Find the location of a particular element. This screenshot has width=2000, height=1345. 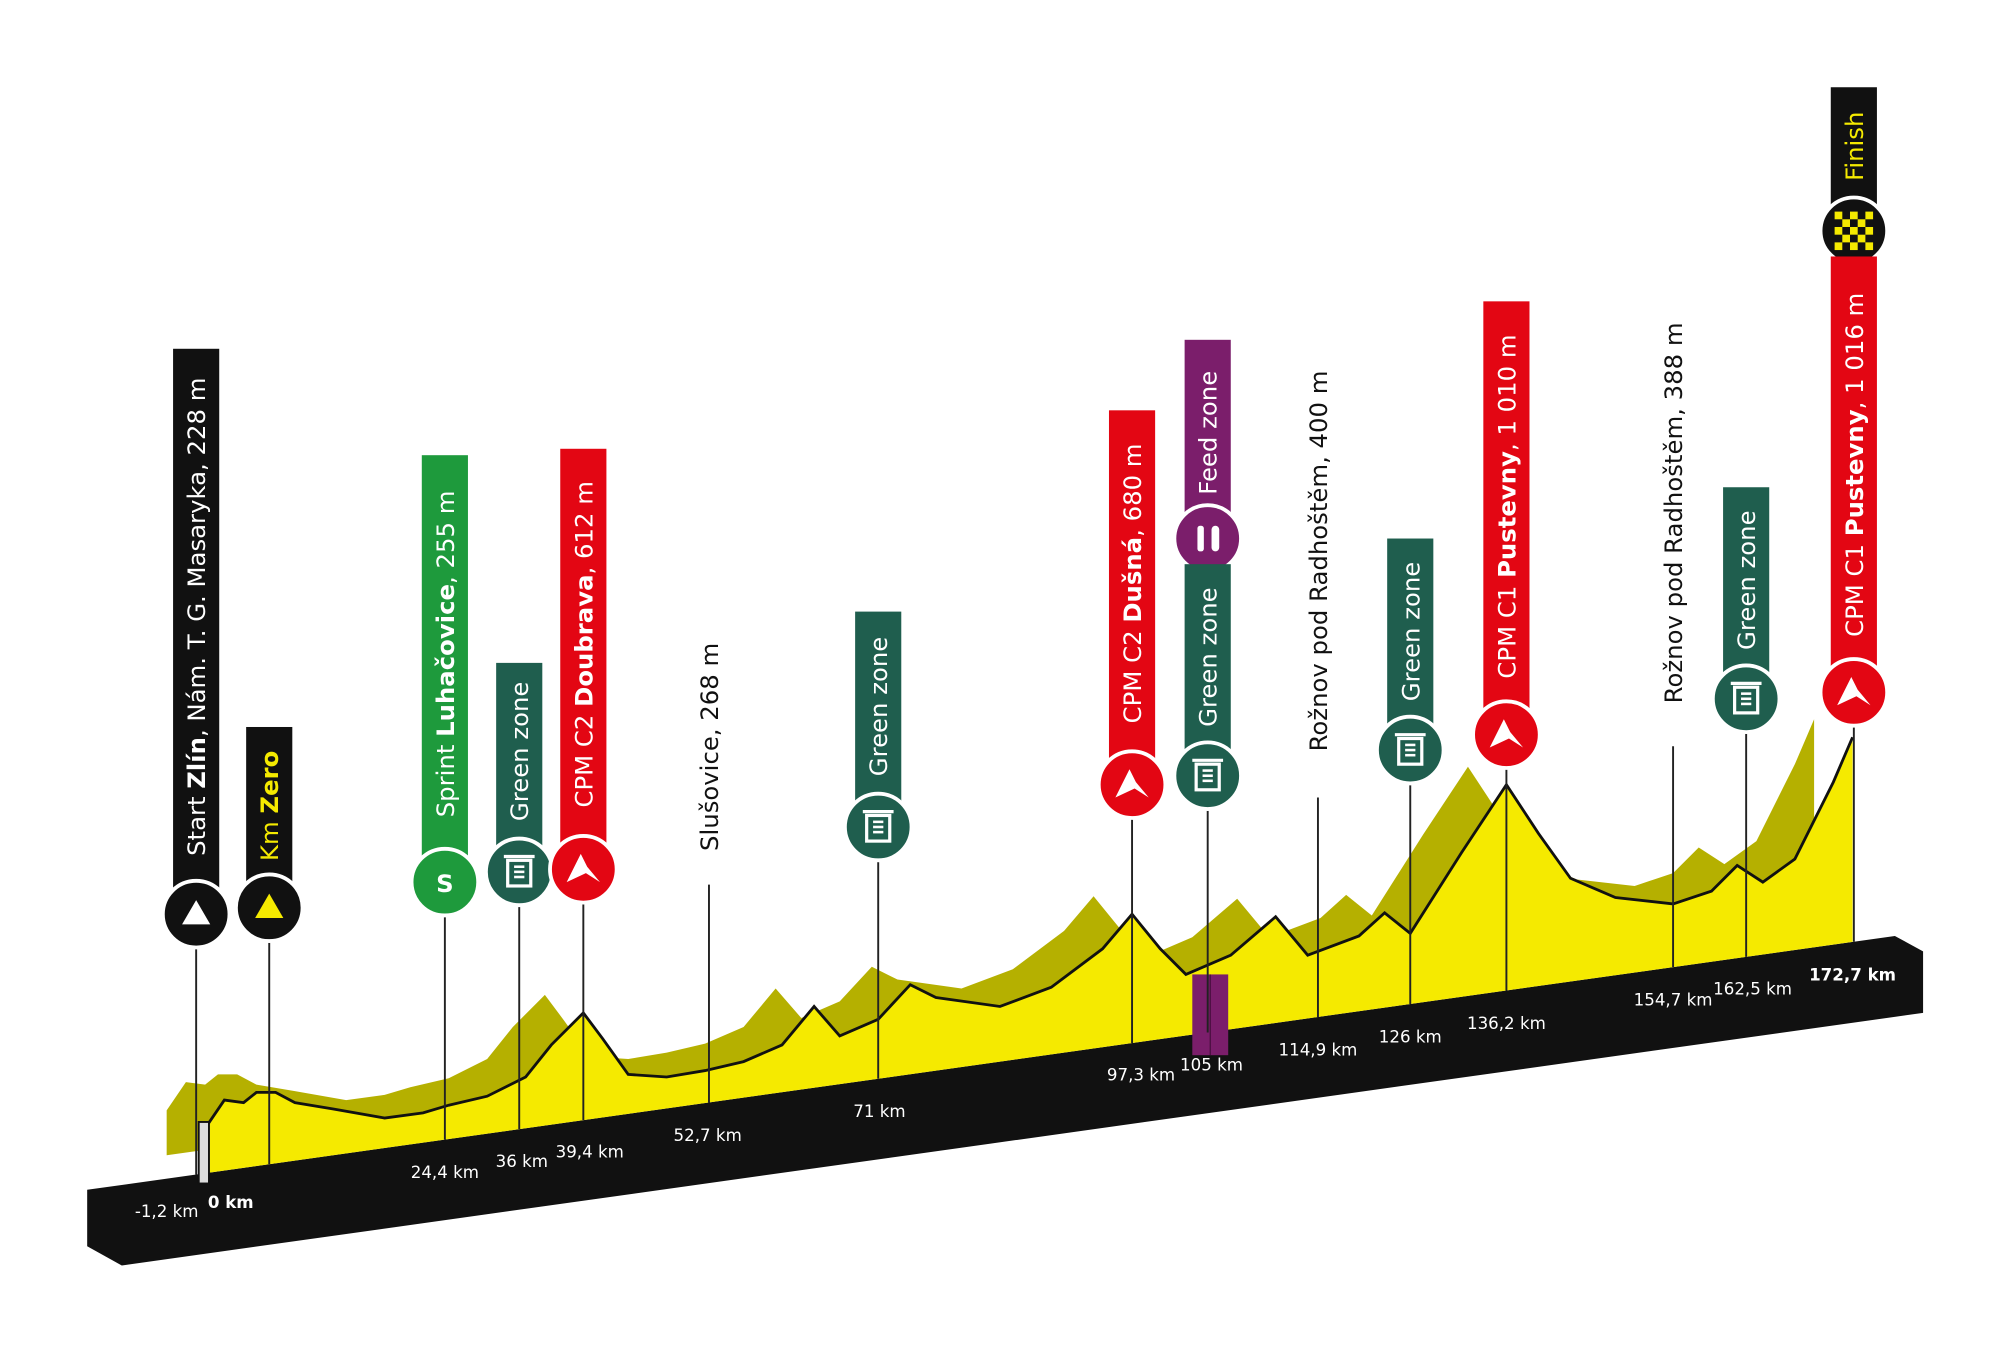

marker-label: CPM C2 Doubrava, 612 m is located at coordinates (583, 644).